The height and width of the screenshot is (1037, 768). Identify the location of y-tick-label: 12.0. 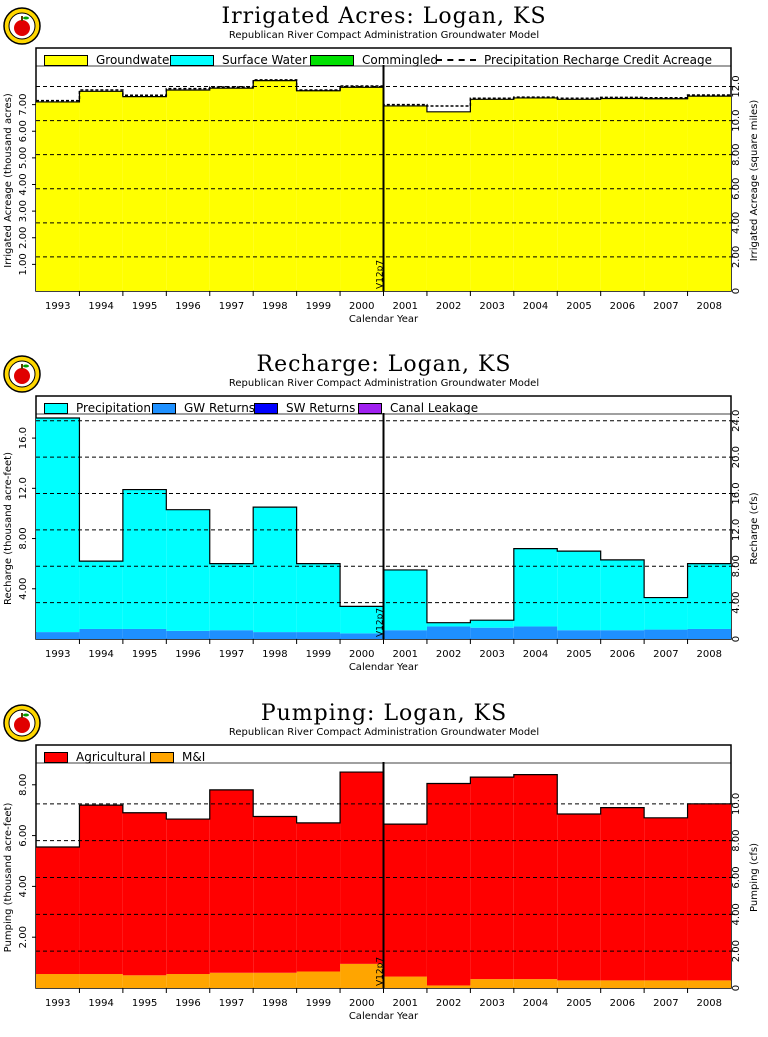
(23, 488).